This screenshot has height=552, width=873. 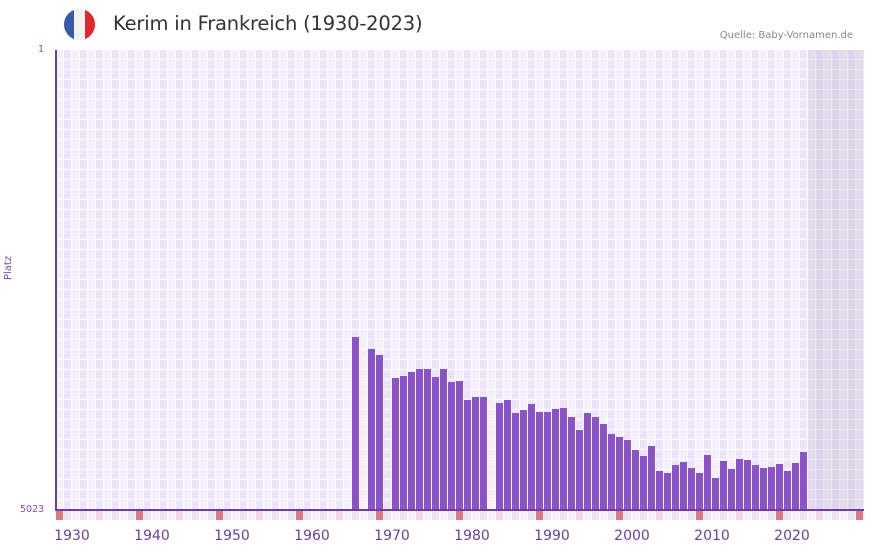 I want to click on bar-1985, so click(x=499, y=456).